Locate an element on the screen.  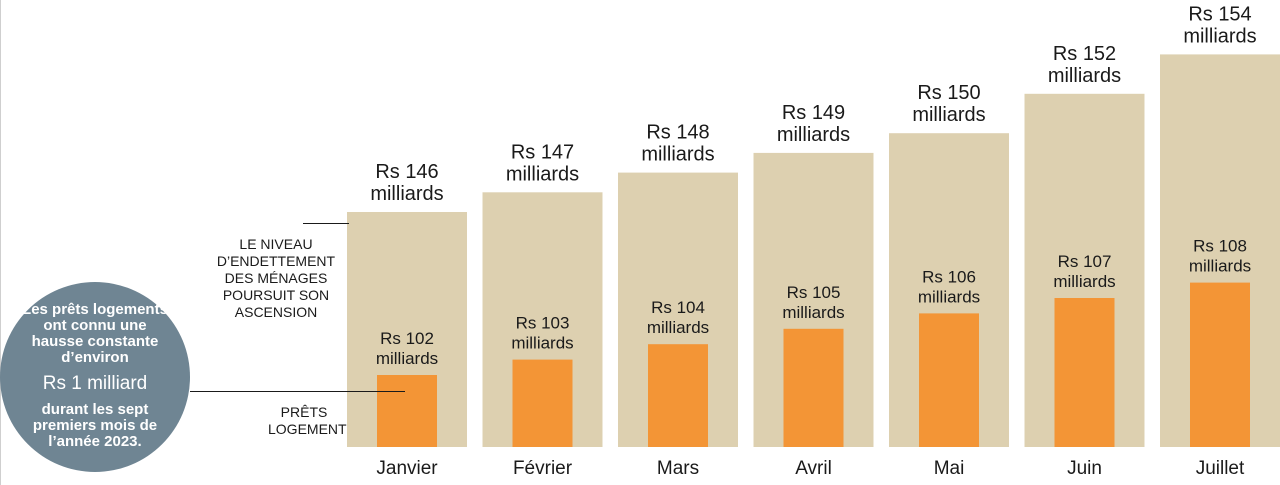
housing-value-label-7: Rs 108 is located at coordinates (1220, 246).